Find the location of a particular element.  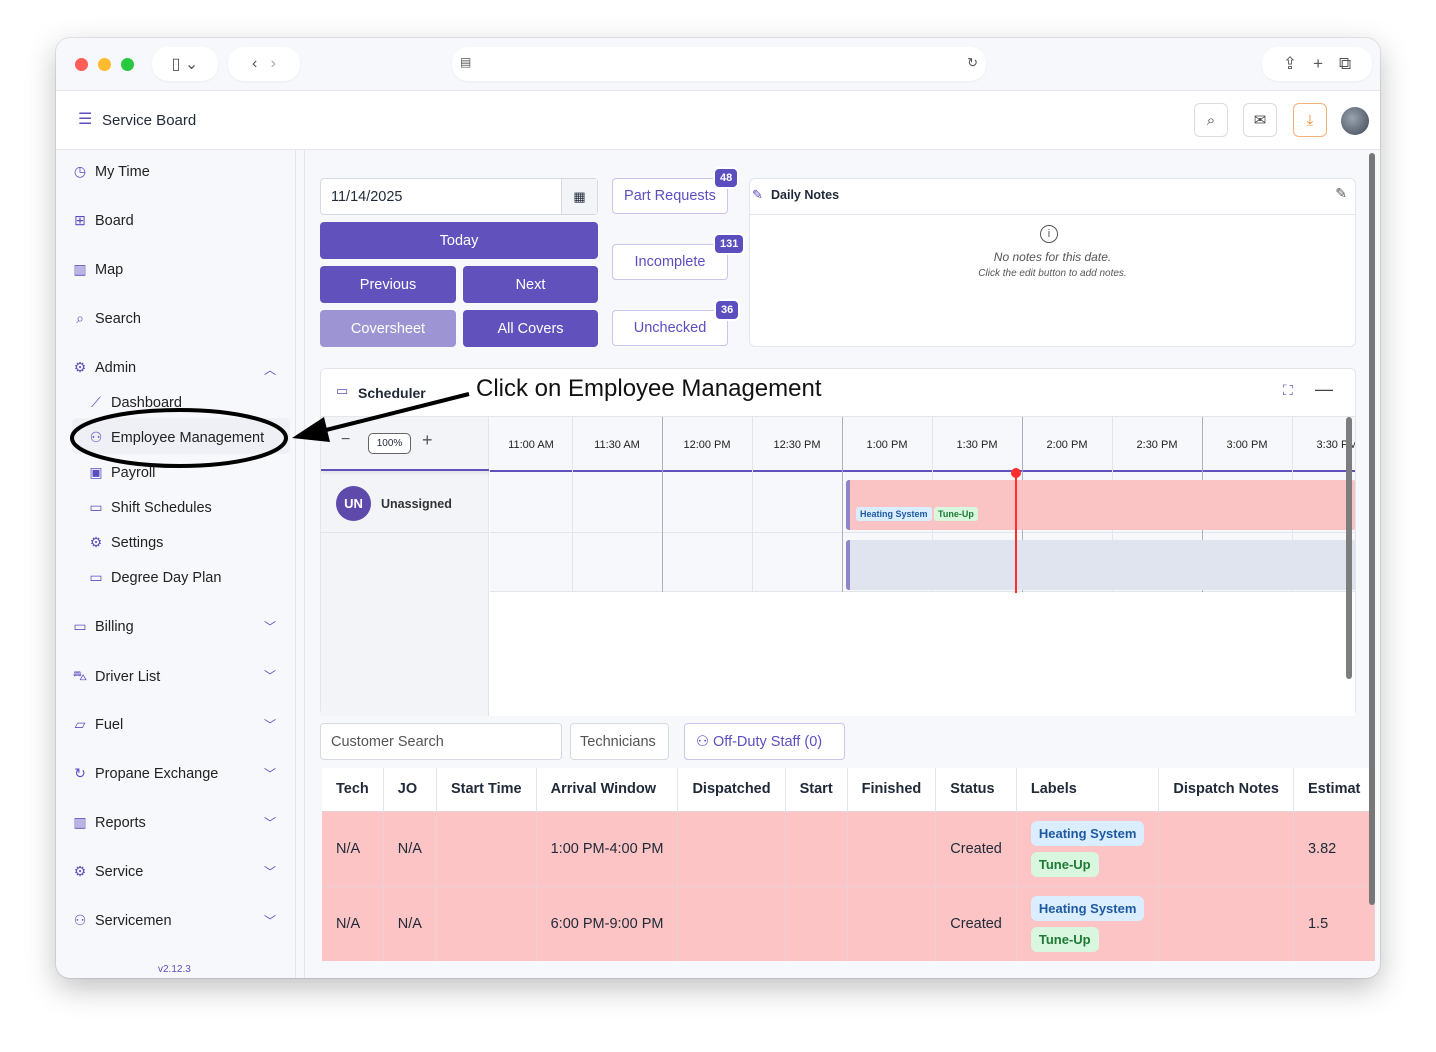

cell-labels: Heating System Tune-Up is located at coordinates (1088, 923).